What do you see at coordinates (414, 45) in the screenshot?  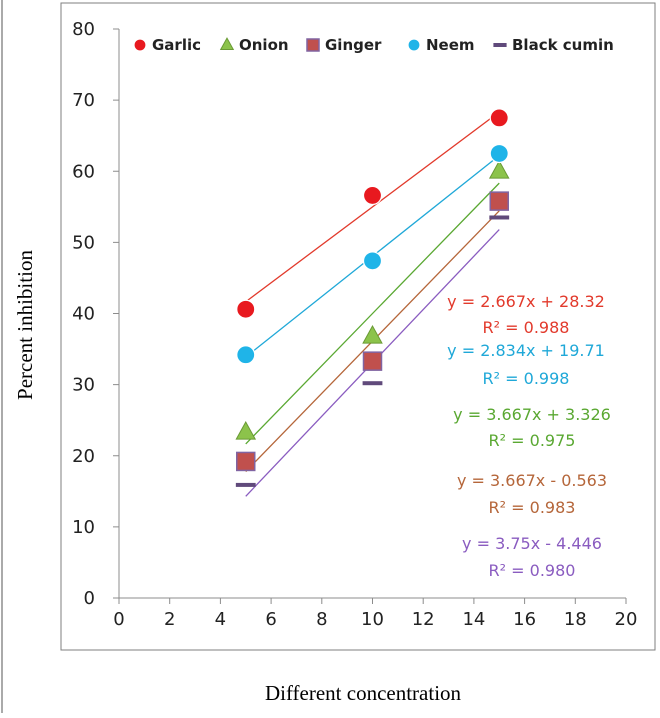 I see `legend-marker-neem` at bounding box center [414, 45].